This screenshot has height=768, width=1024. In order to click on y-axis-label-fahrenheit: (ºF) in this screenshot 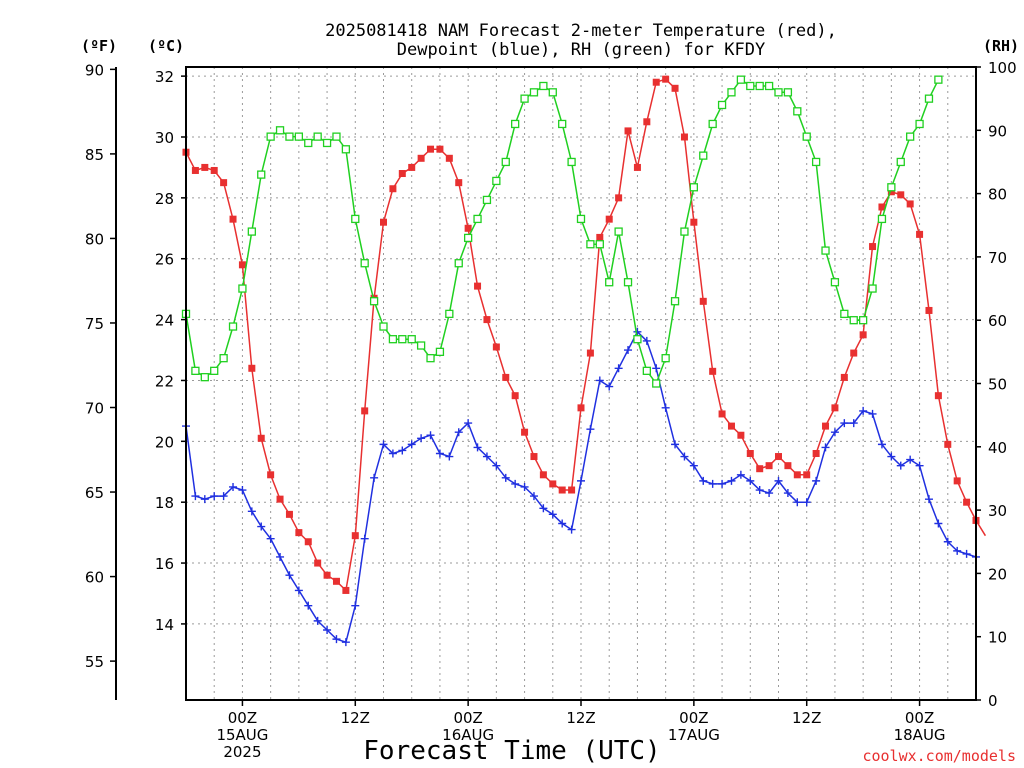, I will do `click(99, 46)`.